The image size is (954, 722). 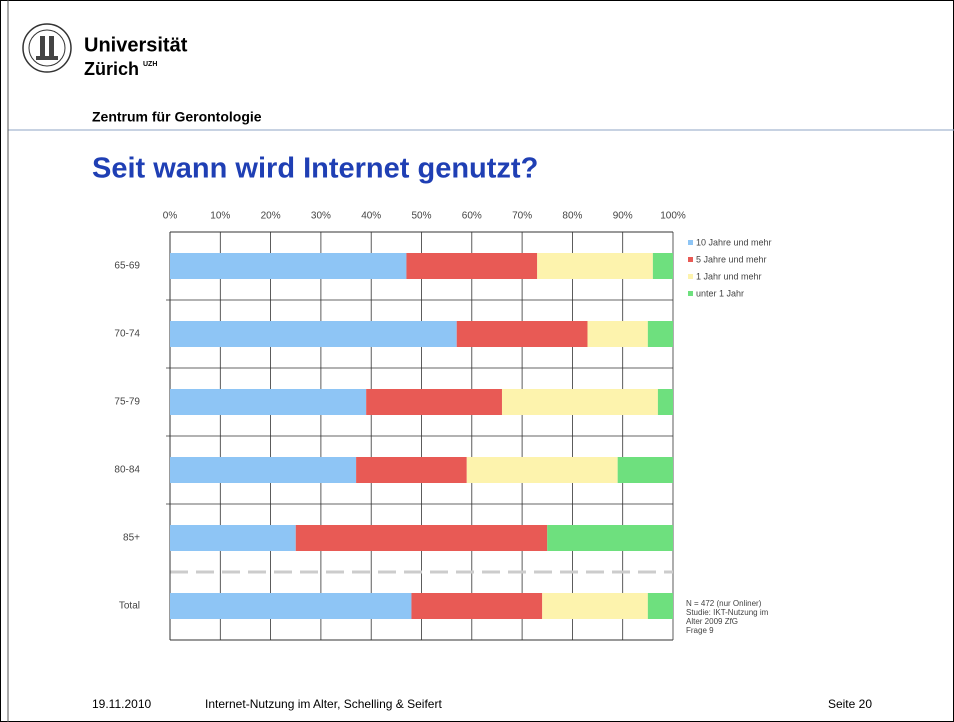 I want to click on x-tick-label: 10%, so click(x=220, y=216).